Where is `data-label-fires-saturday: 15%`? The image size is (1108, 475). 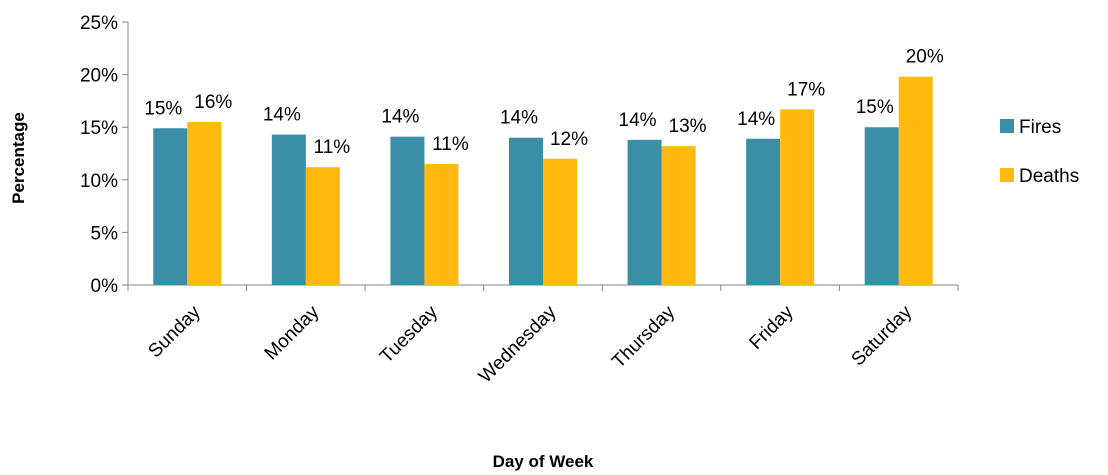
data-label-fires-saturday: 15% is located at coordinates (875, 107).